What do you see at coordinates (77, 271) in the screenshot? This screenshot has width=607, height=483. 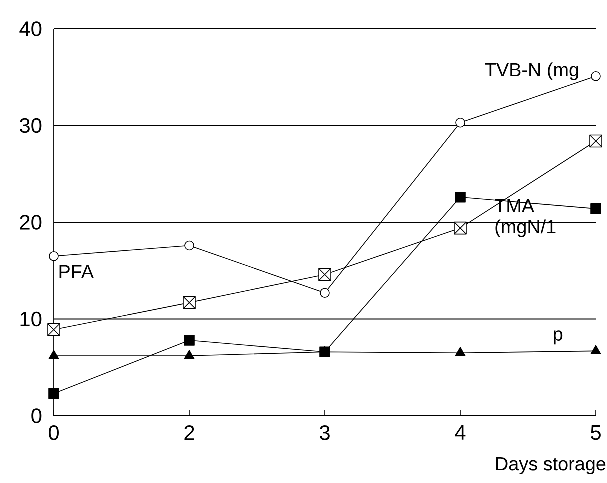 I see `annotation: PFA` at bounding box center [77, 271].